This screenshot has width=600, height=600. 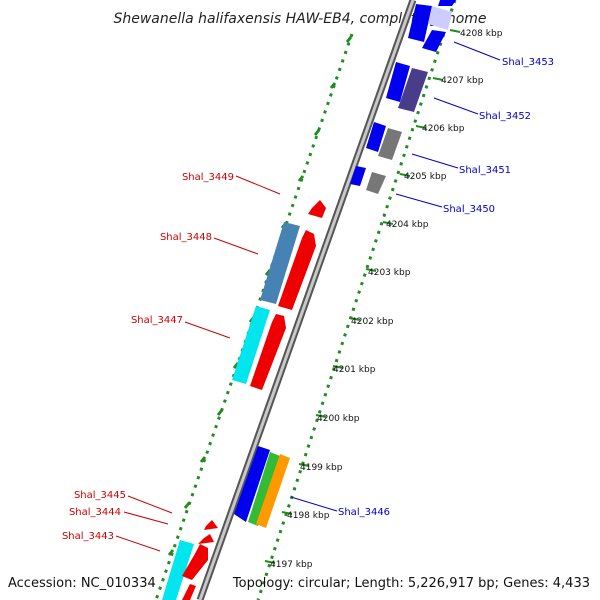 I want to click on gene-label-shal-3448: Shal_3448, so click(x=186, y=237).